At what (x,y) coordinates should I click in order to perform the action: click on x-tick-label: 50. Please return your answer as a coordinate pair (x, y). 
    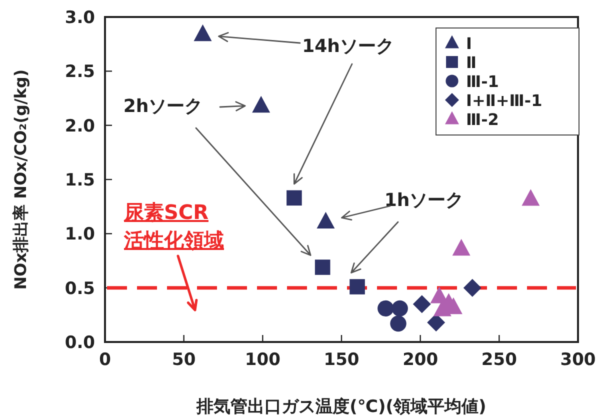
    Looking at the image, I should click on (184, 360).